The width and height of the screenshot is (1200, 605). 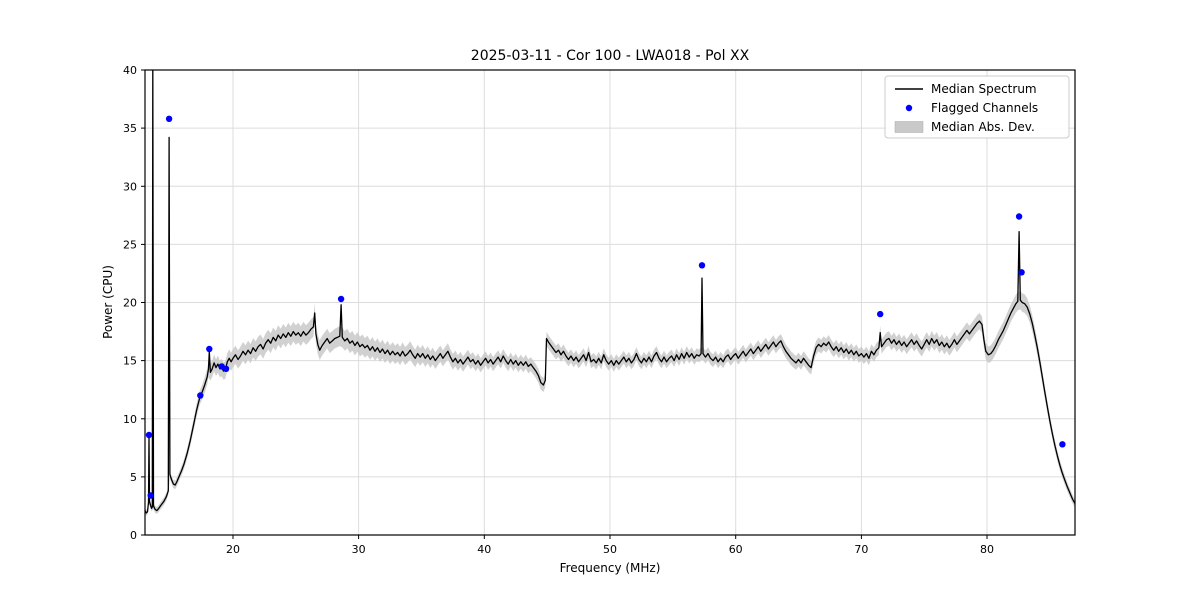 I want to click on svg-text: Median Abs. Dev., so click(x=983, y=127).